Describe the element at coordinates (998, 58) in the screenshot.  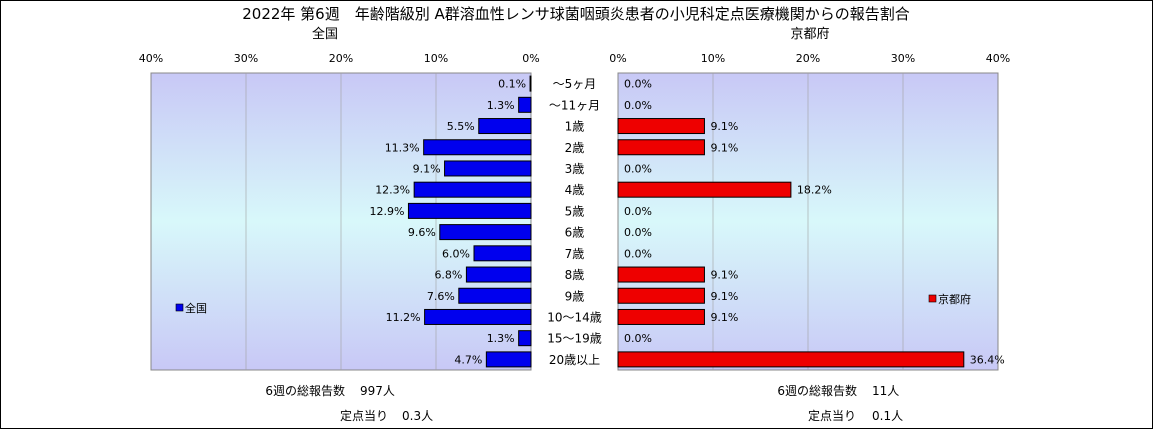
I see `right-tick-label: 40%` at that location.